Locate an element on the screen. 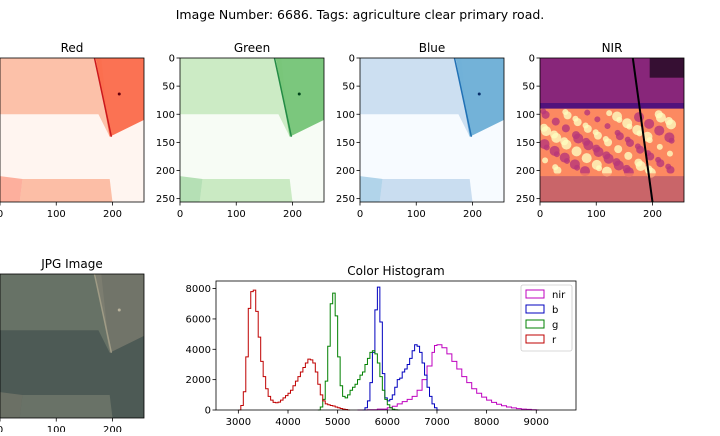 Image resolution: width=720 pixels, height=436 pixels. panel-nir-title: NIR is located at coordinates (612, 48).